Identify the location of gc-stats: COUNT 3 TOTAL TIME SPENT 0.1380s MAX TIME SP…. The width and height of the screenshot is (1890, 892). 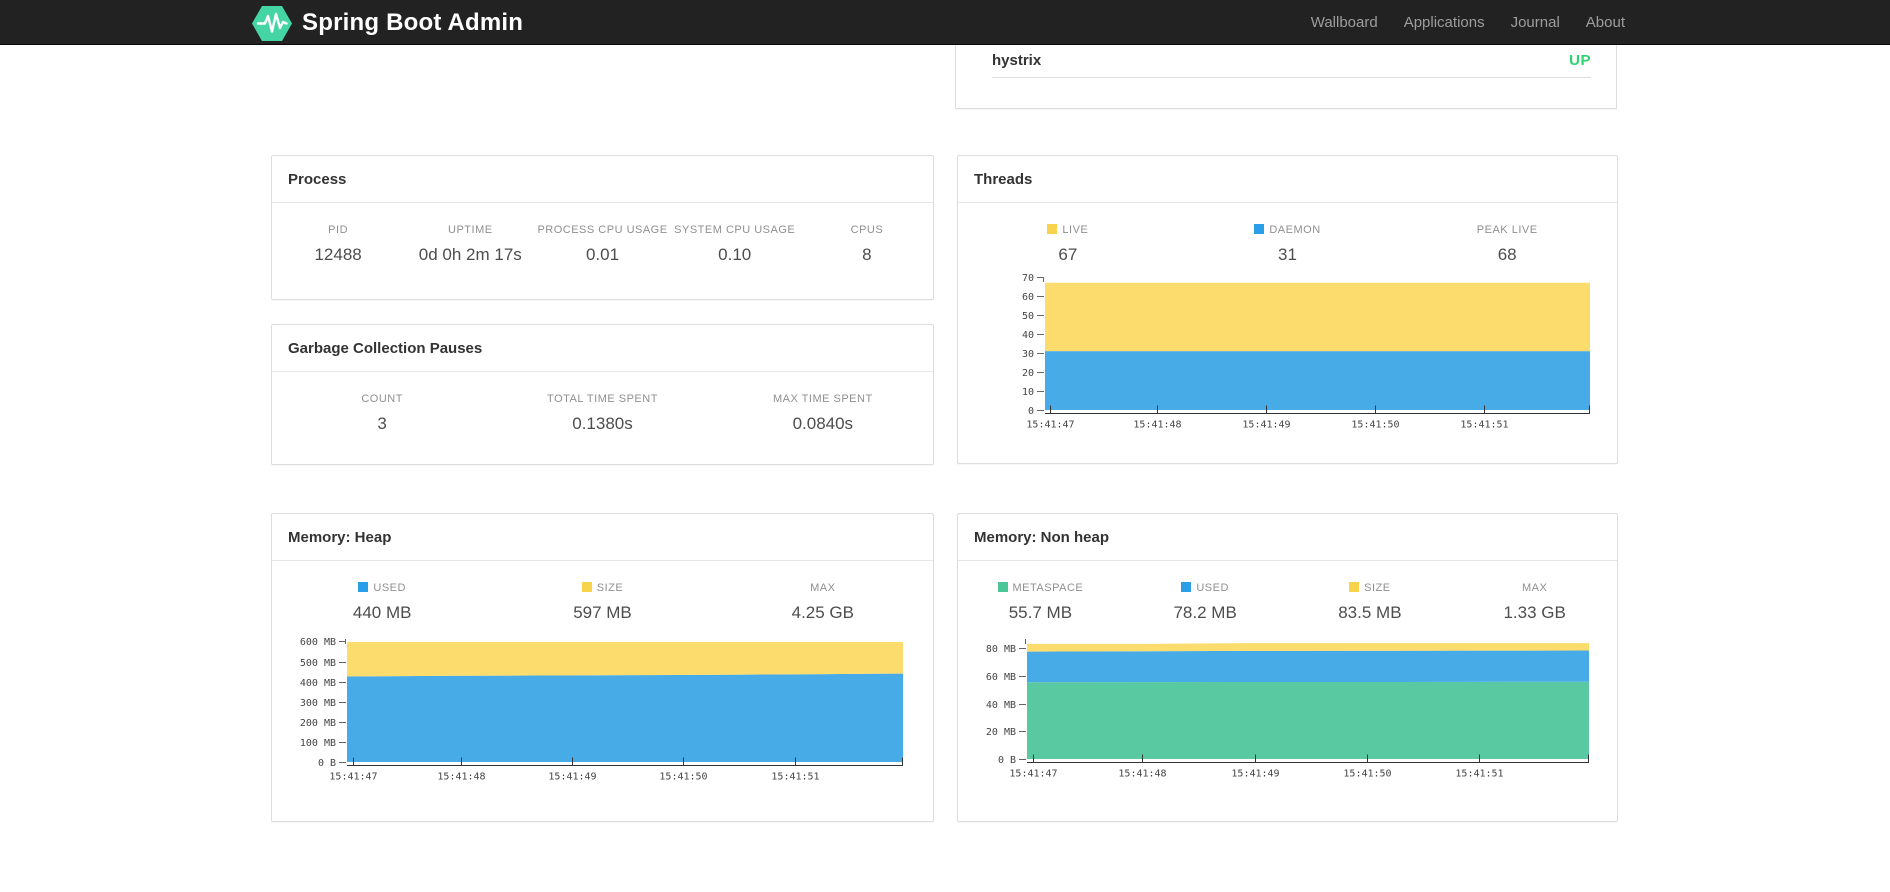
(602, 413).